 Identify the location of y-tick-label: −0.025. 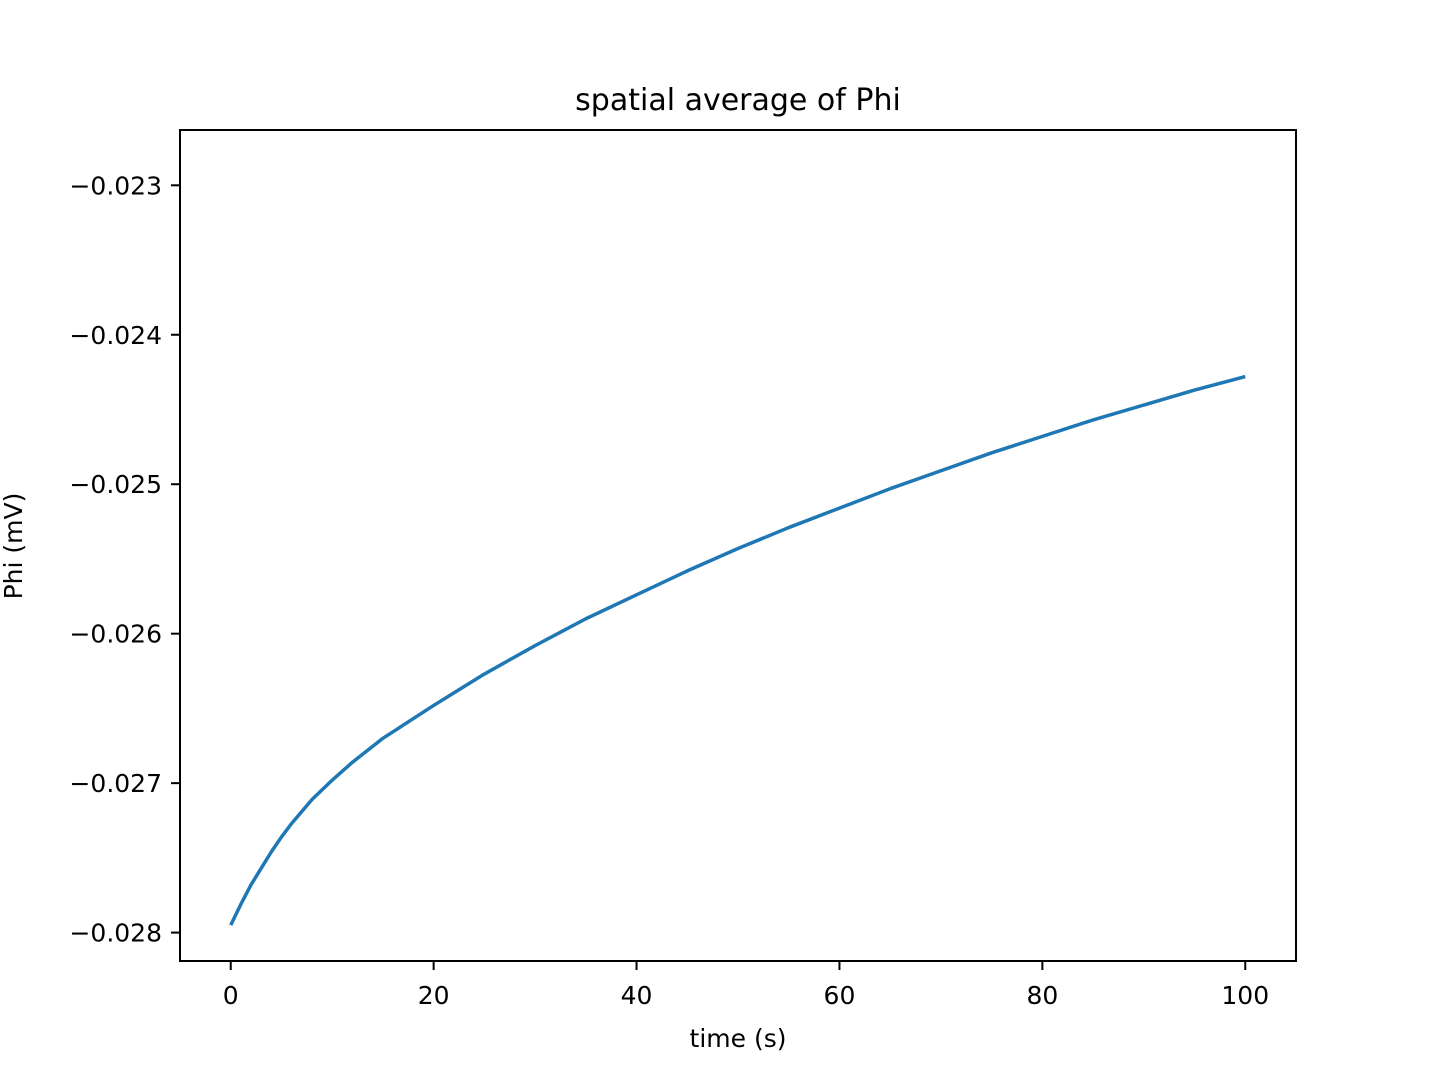
(115, 484).